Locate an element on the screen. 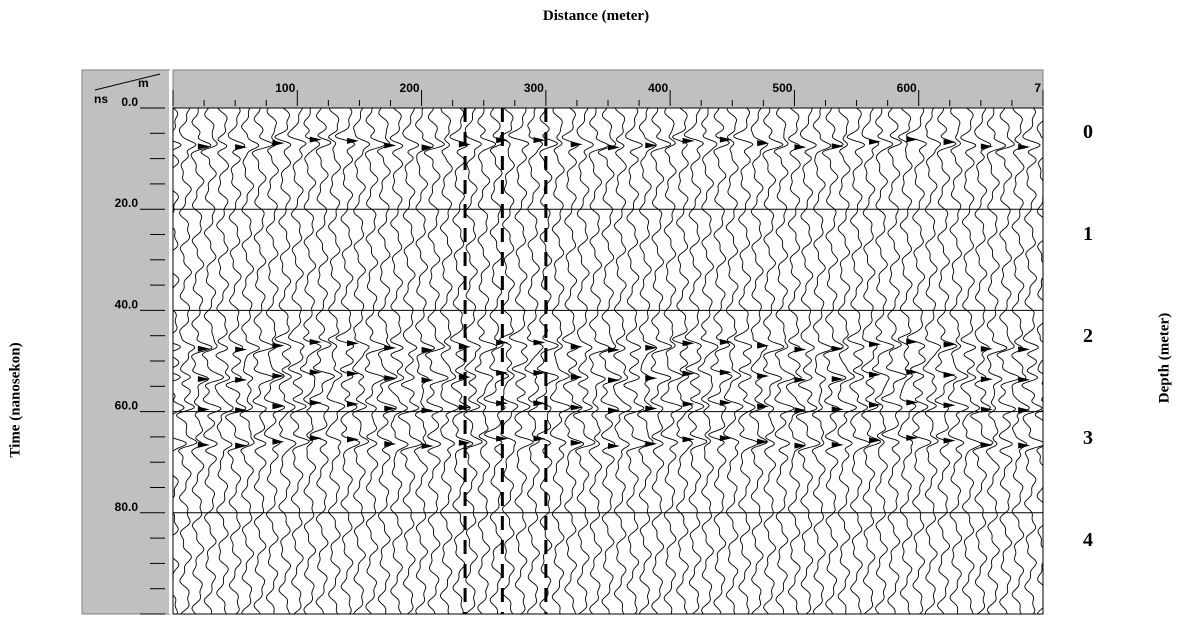 This screenshot has height=630, width=1192. depth-tick-label: 1 is located at coordinates (1088, 234).